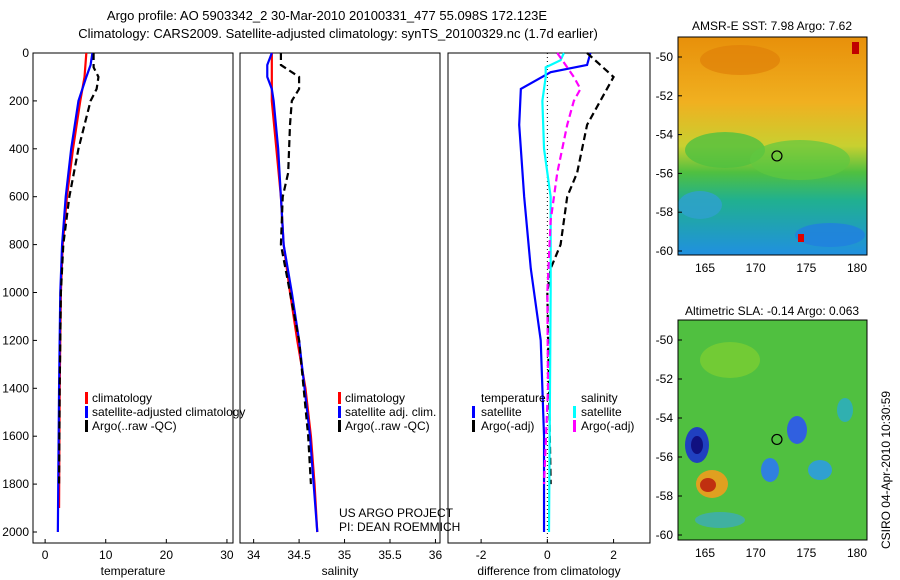 The height and width of the screenshot is (580, 900). Describe the element at coordinates (390, 412) in the screenshot. I see `legend-label: satellite adj. clim.` at that location.